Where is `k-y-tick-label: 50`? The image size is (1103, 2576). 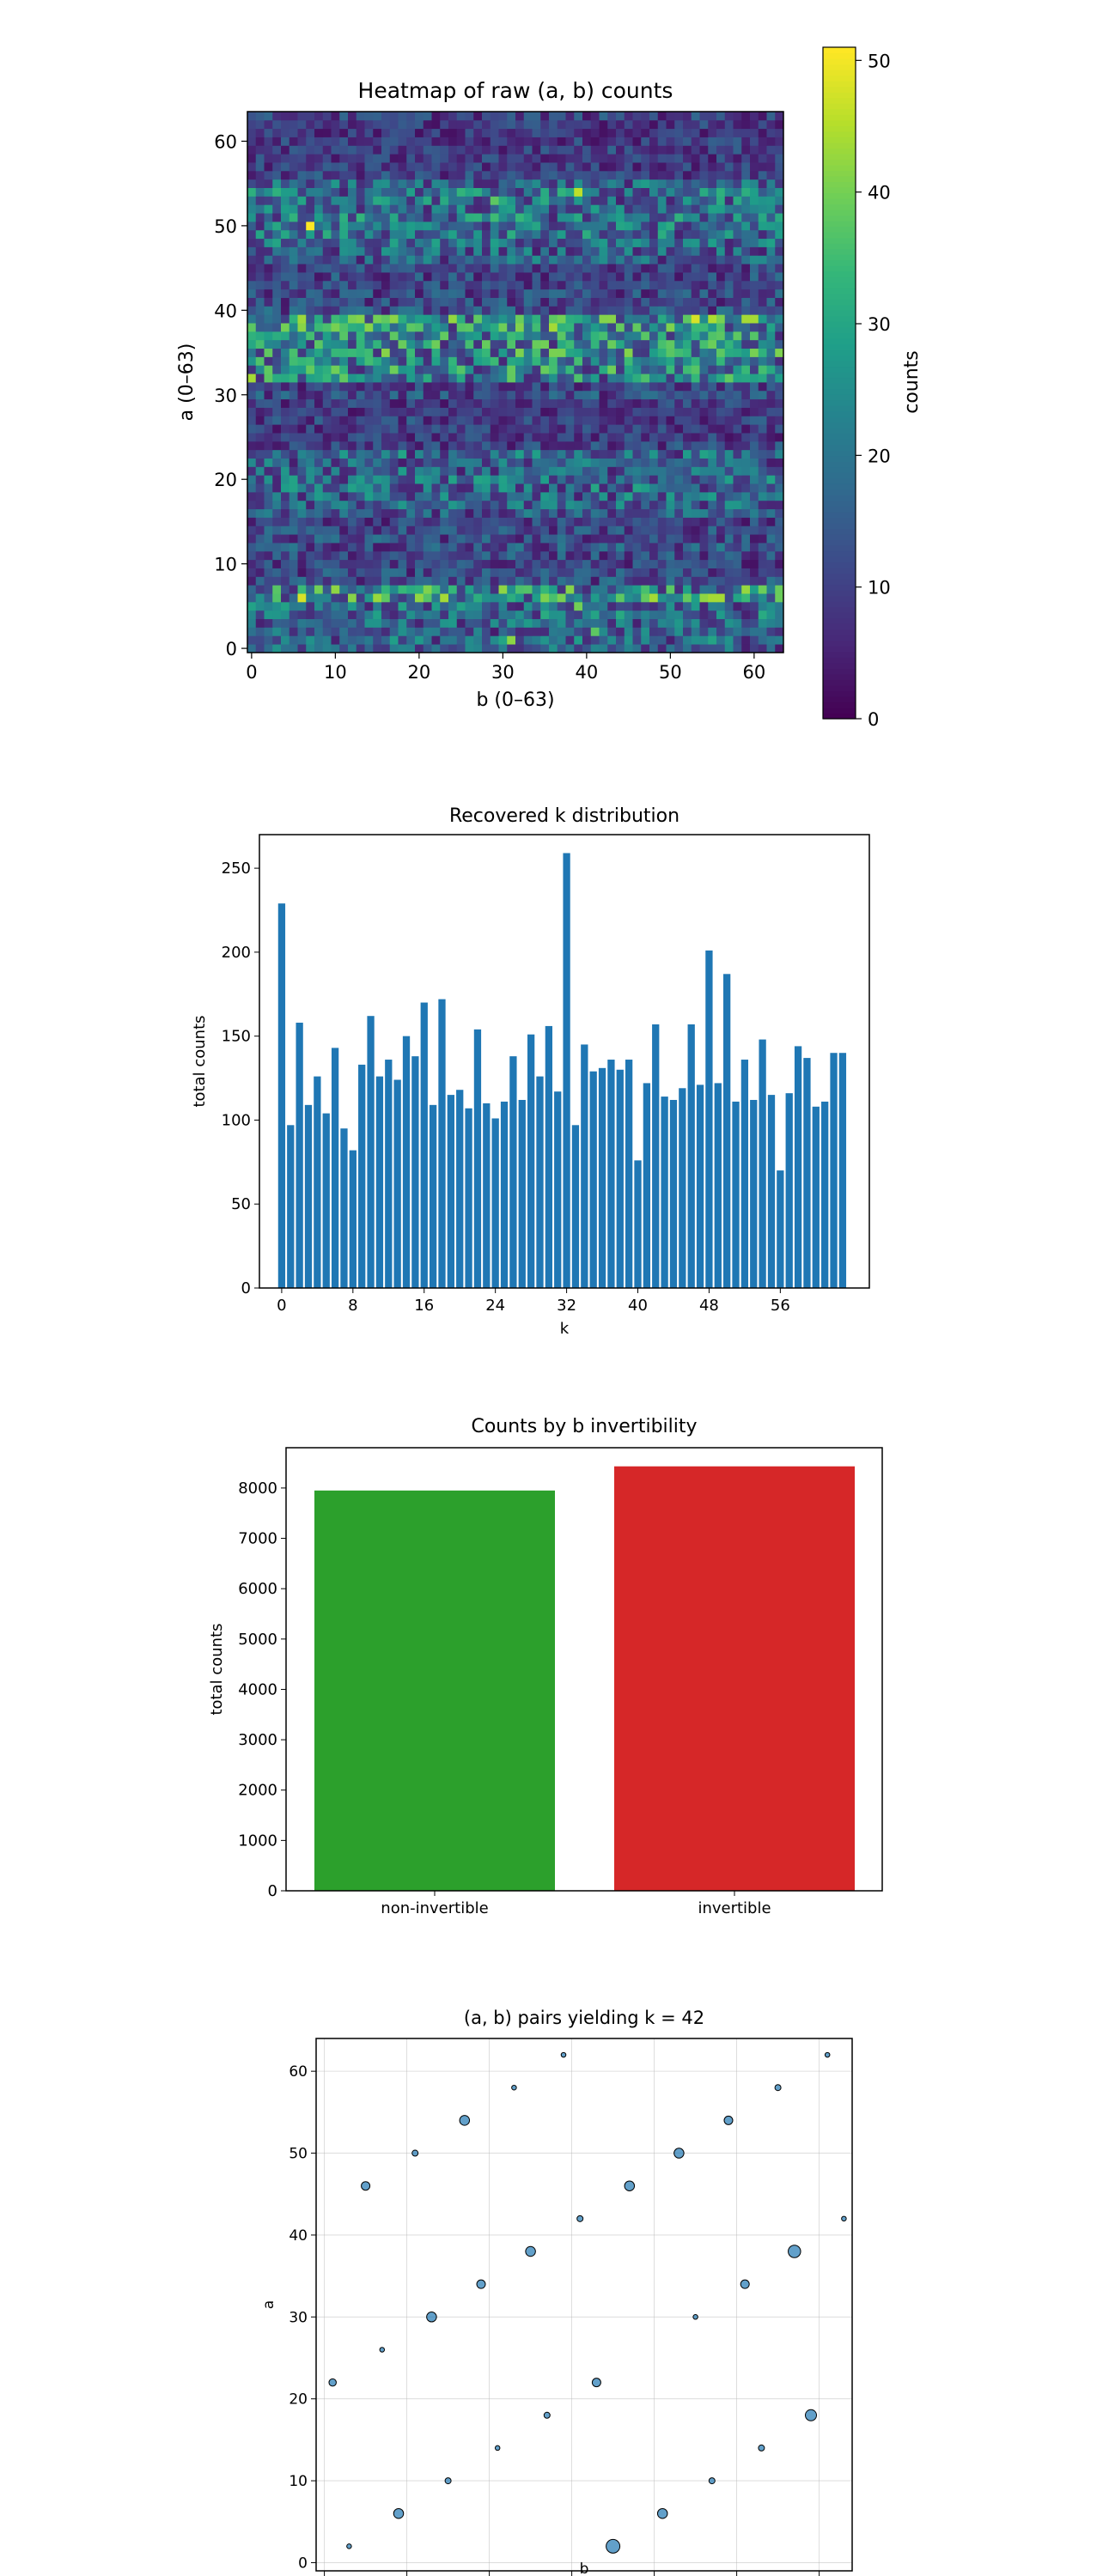
k-y-tick-label: 50 is located at coordinates (241, 1204).